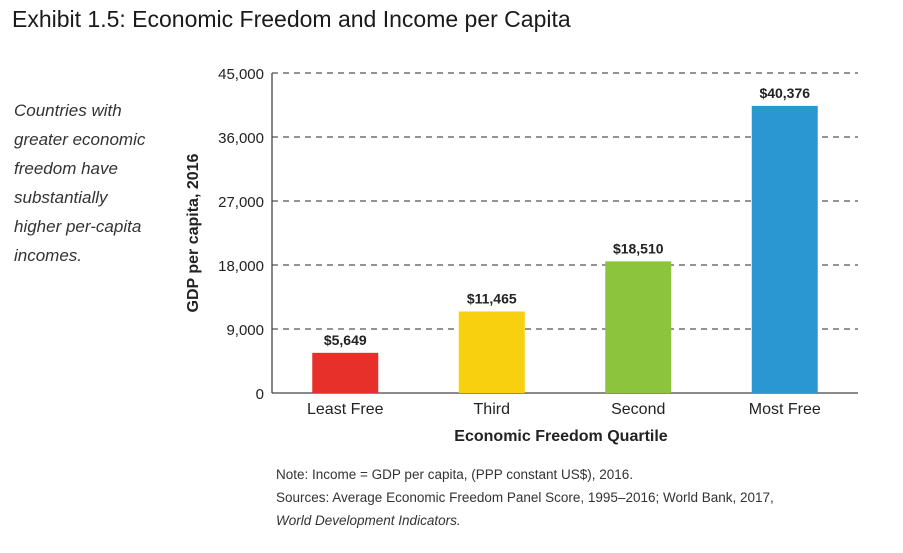 The height and width of the screenshot is (553, 903). What do you see at coordinates (260, 394) in the screenshot?
I see `y-tick-label: 0` at bounding box center [260, 394].